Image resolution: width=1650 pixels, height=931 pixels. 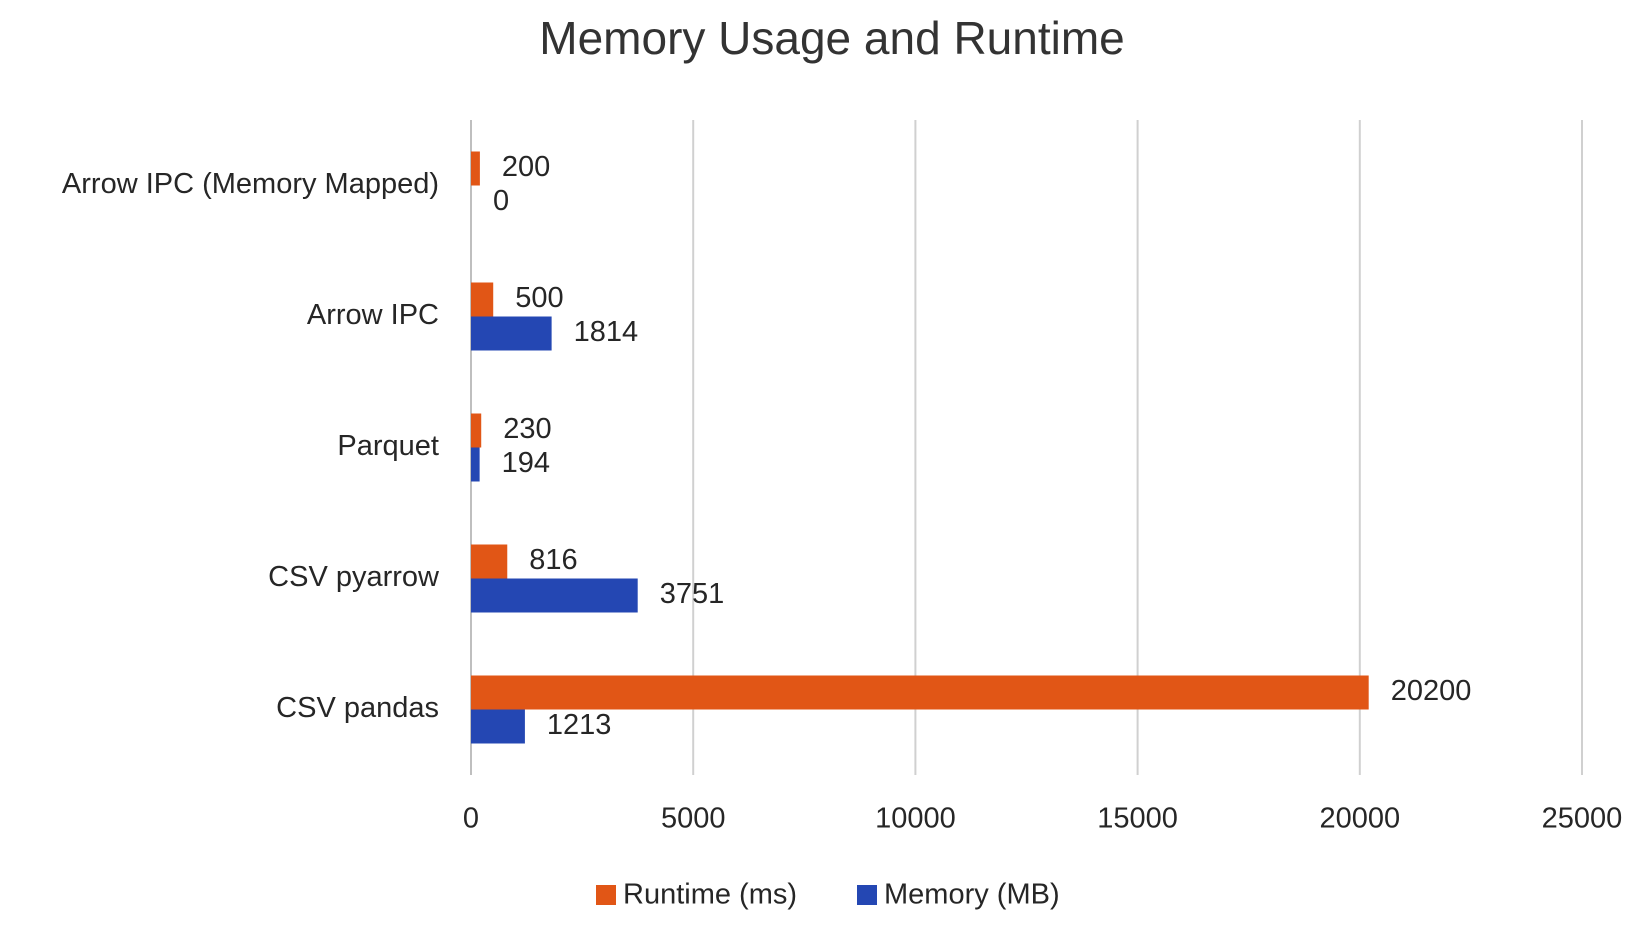 I want to click on data-label: 20200, so click(x=1431, y=691).